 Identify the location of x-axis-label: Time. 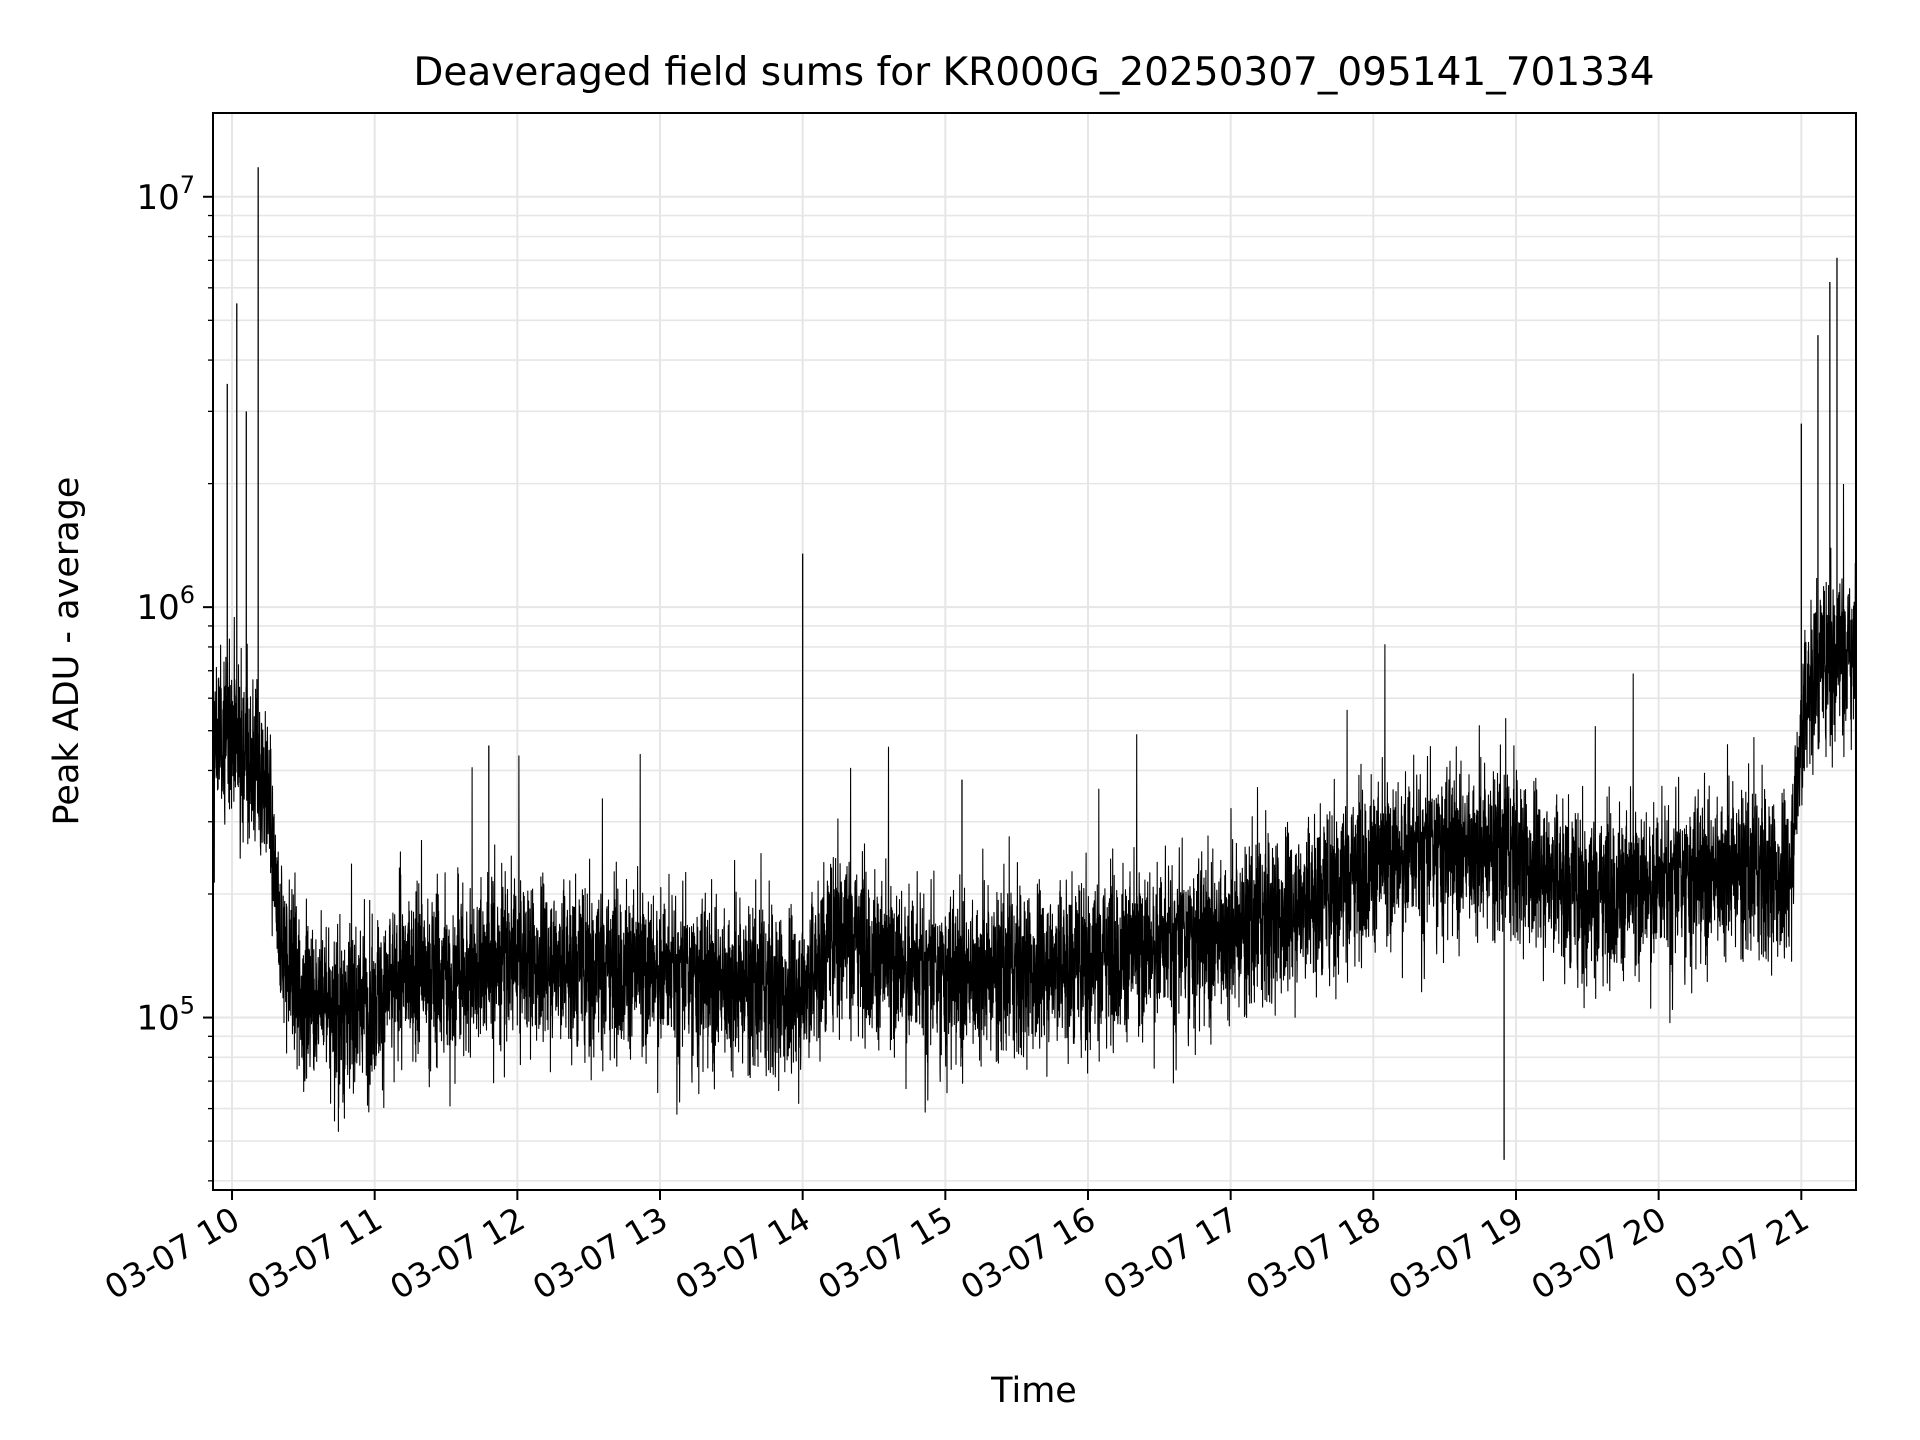
(1033, 1391).